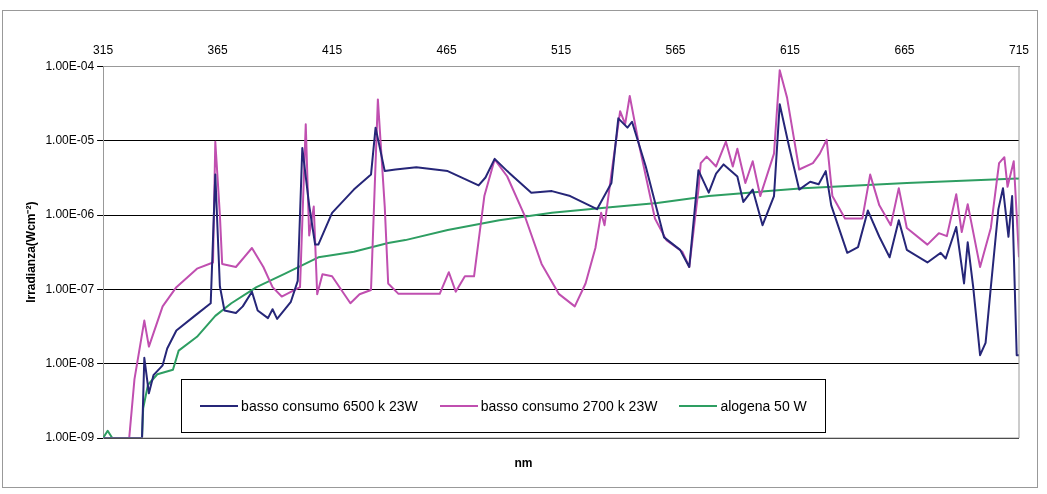  What do you see at coordinates (569, 406) in the screenshot?
I see `legend-label: basso consumo 2700 k 23W` at bounding box center [569, 406].